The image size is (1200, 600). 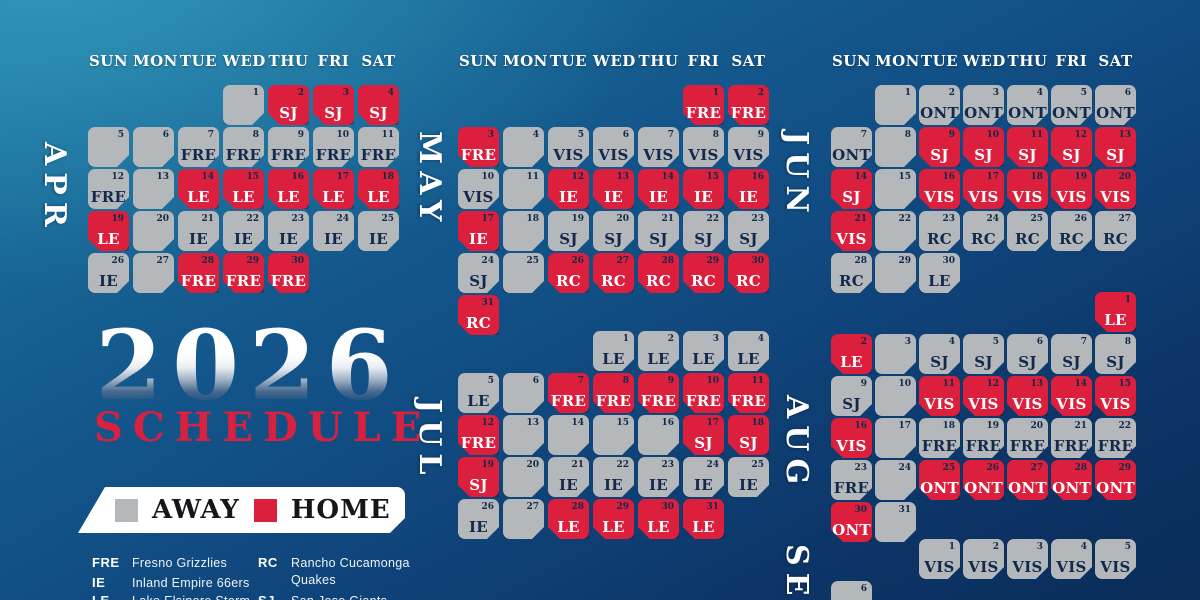 What do you see at coordinates (198, 189) in the screenshot?
I see `calendar-cell: 14 LE` at bounding box center [198, 189].